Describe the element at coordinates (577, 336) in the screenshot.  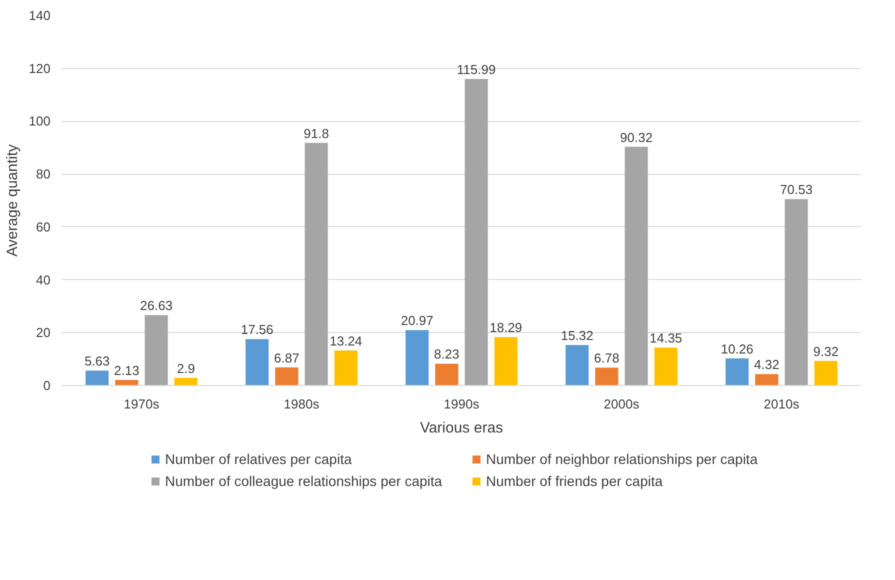
I see `data-label: 15.32` at that location.